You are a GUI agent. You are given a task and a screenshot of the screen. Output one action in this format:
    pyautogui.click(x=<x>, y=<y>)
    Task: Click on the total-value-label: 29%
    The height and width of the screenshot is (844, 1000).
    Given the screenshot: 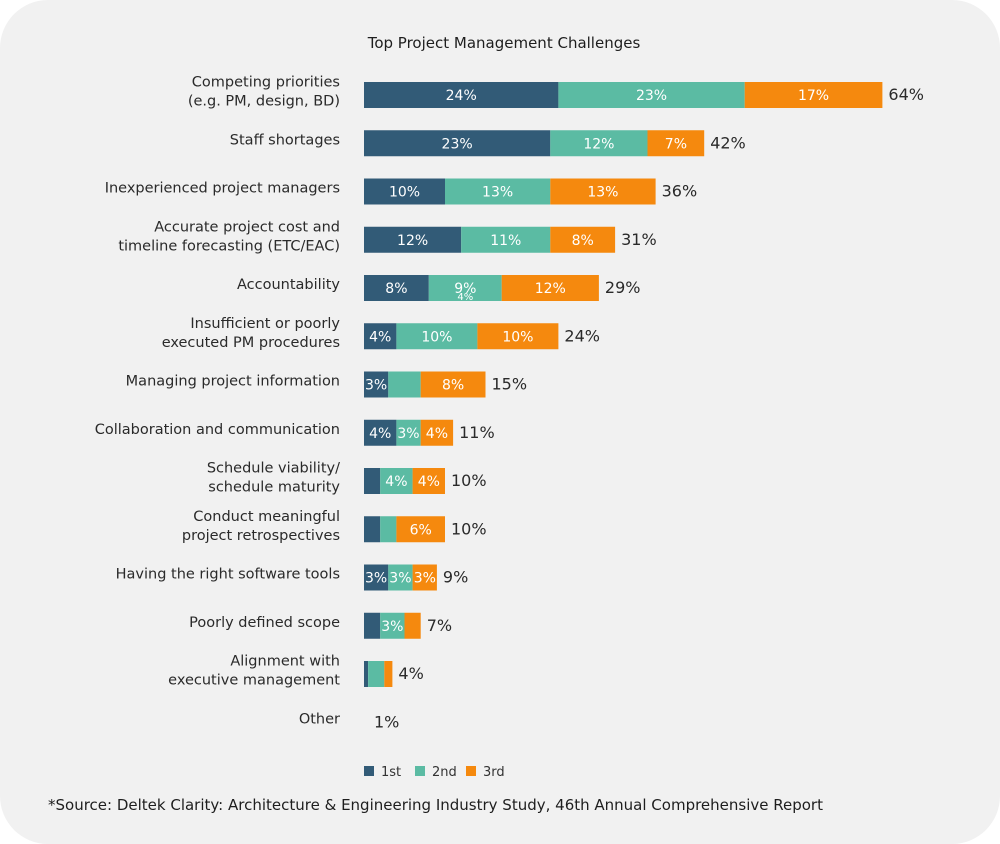 What is the action you would take?
    pyautogui.click(x=623, y=287)
    